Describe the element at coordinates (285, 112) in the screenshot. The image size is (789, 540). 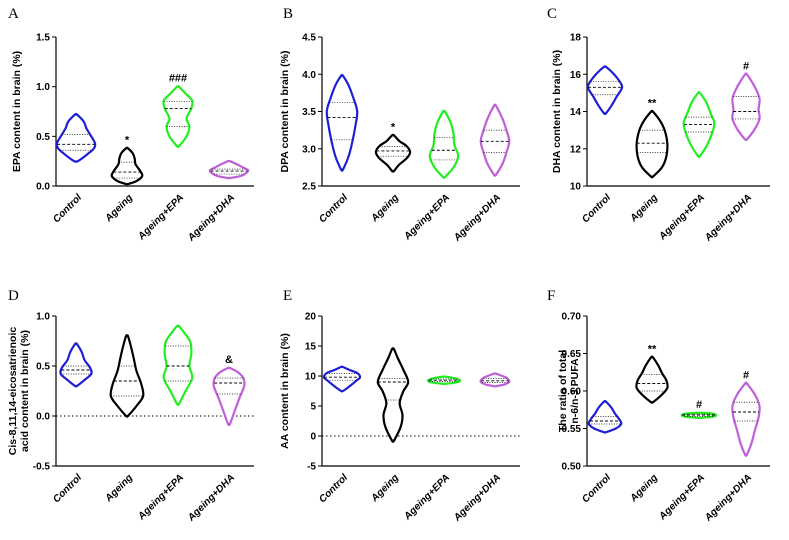
I see `panel-b-y-axis-label: DPA content in brain (%)` at that location.